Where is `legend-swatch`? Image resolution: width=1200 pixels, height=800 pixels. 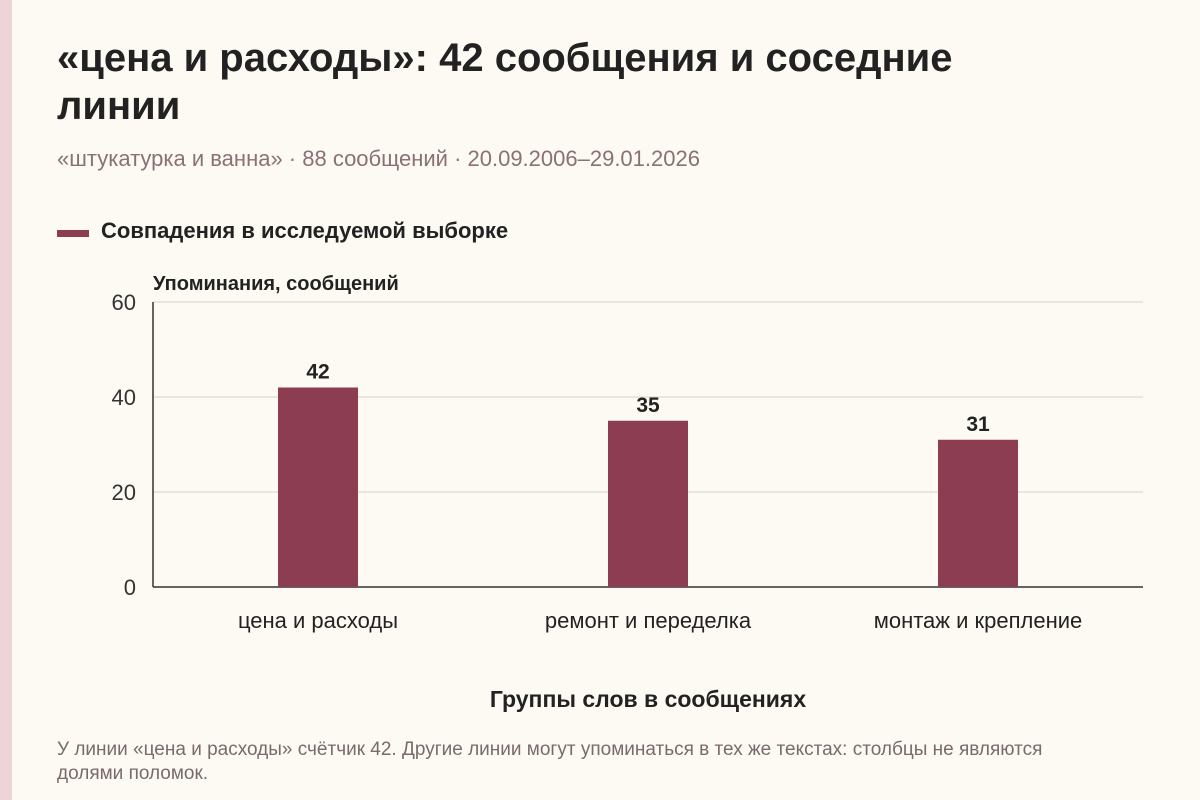 legend-swatch is located at coordinates (73, 233).